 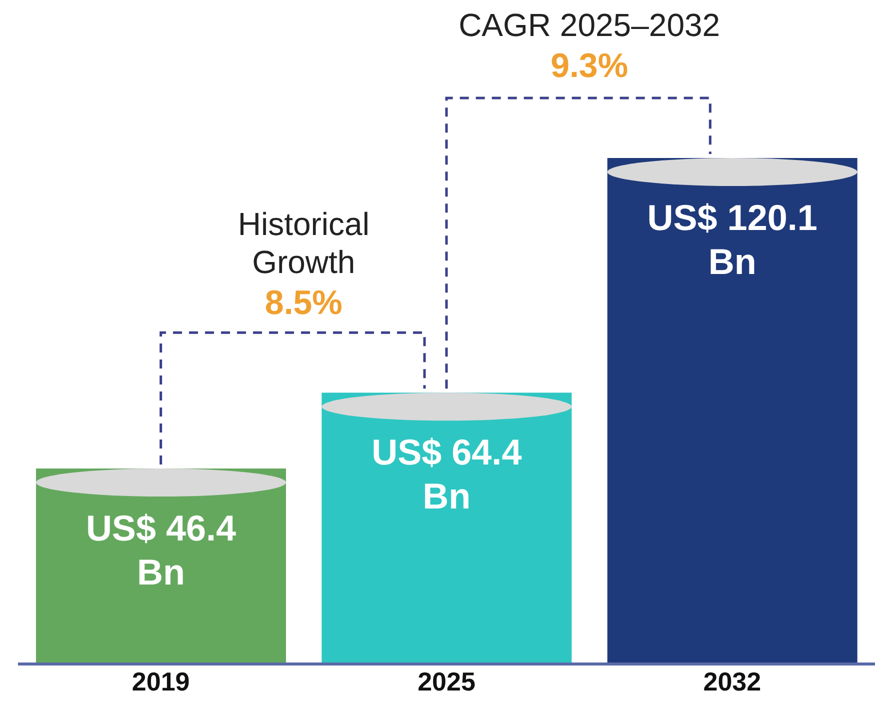 I want to click on annotation: 8.5%, so click(x=304, y=303).